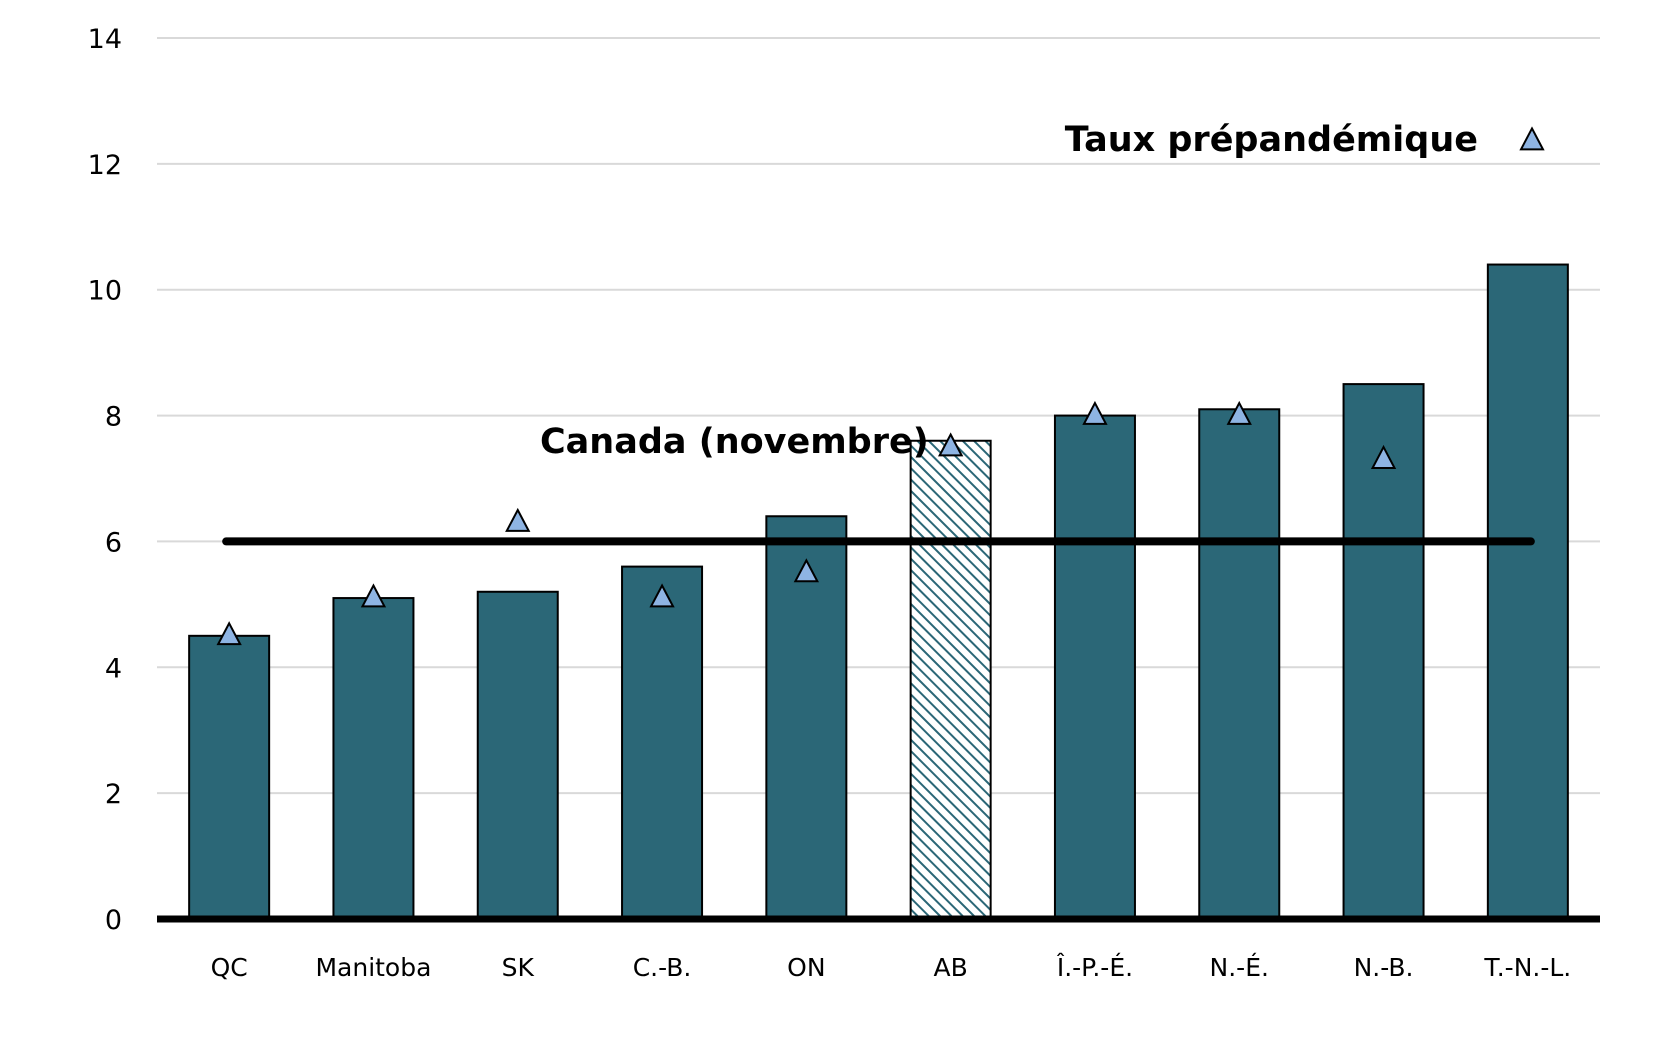 The image size is (1680, 1045). What do you see at coordinates (105, 39) in the screenshot?
I see `y-tick-label: 14` at bounding box center [105, 39].